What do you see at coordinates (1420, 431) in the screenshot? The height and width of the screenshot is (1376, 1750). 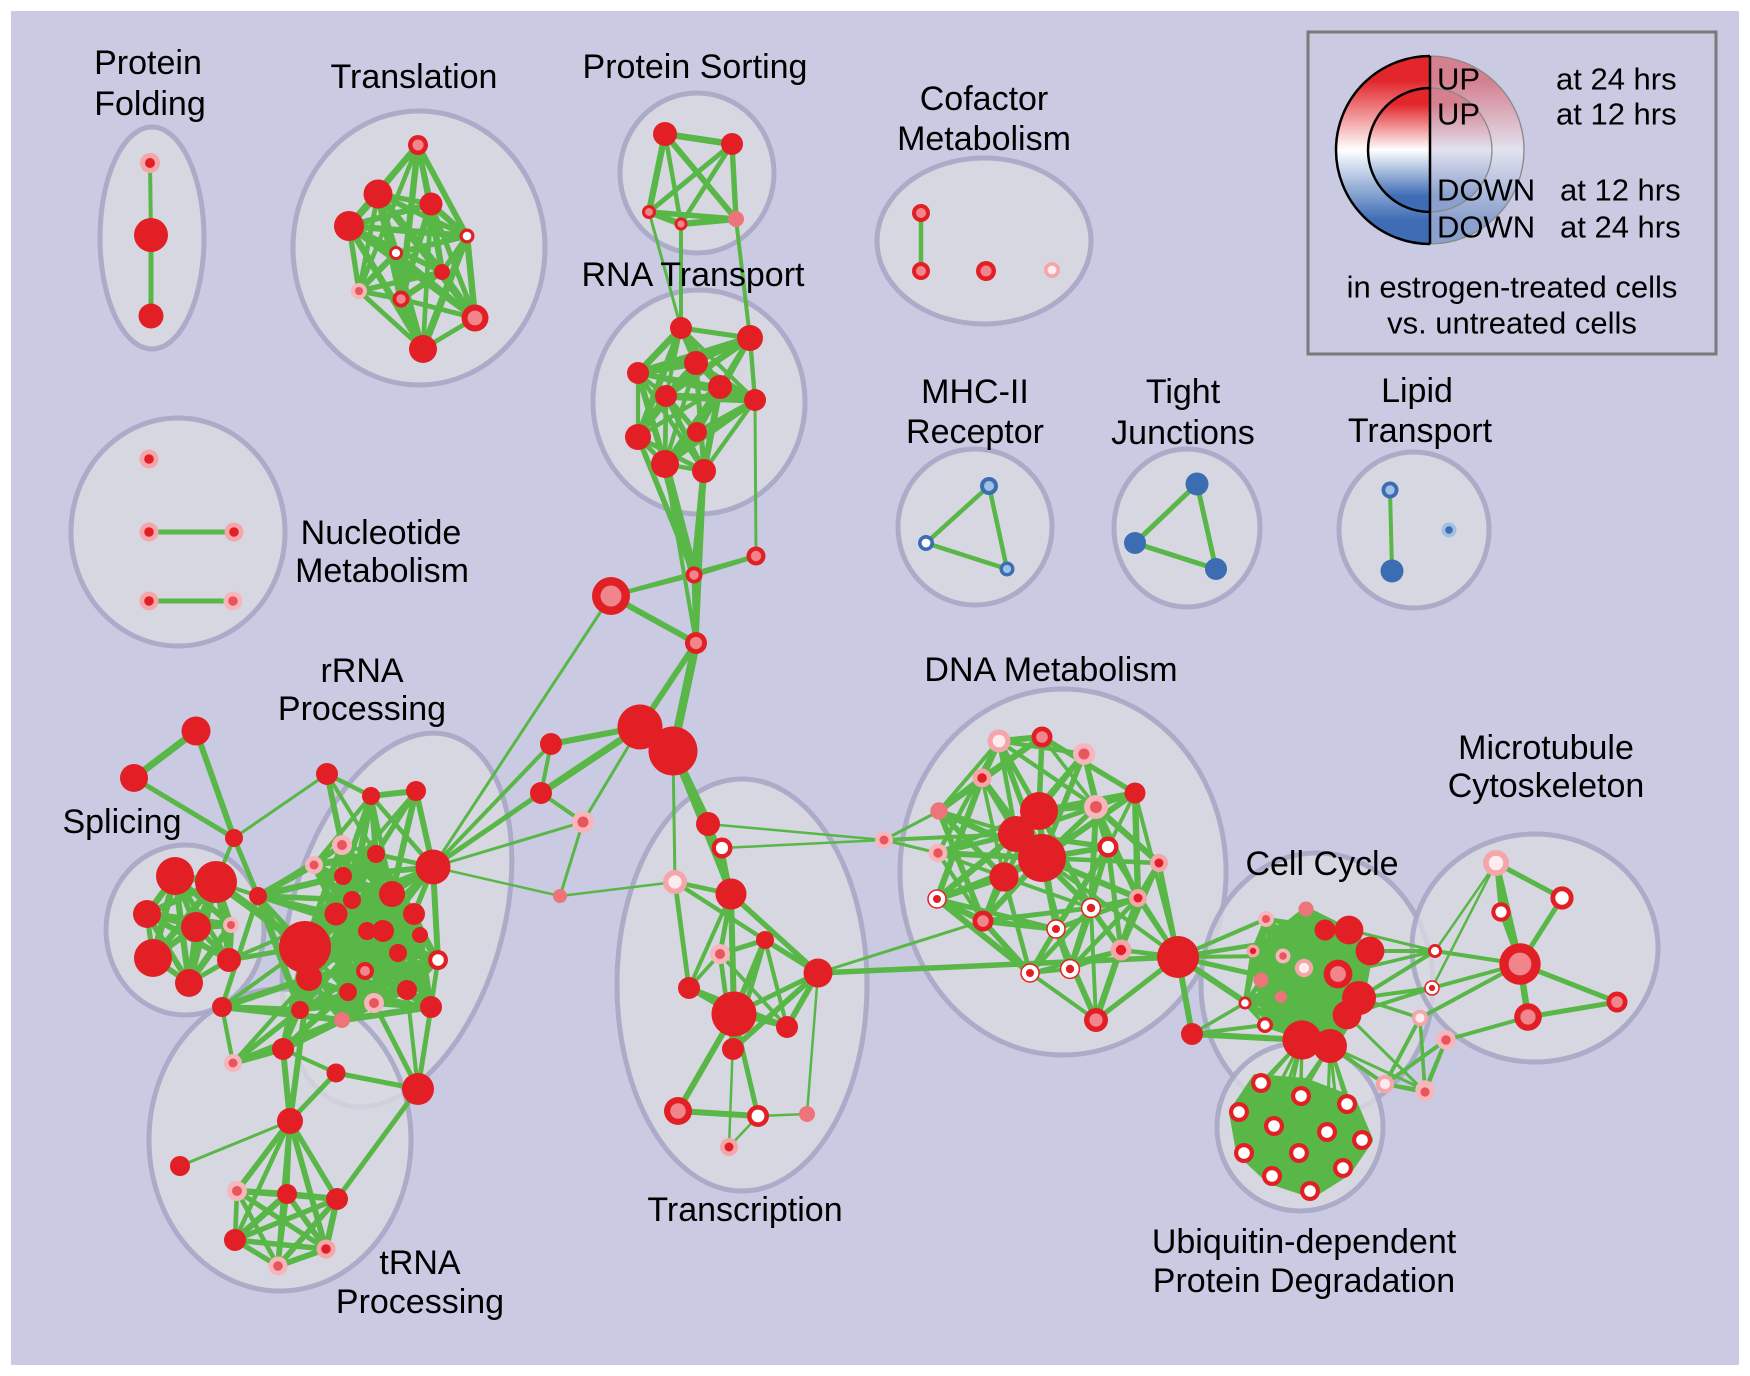 I see `svg-text: Transport` at bounding box center [1420, 431].